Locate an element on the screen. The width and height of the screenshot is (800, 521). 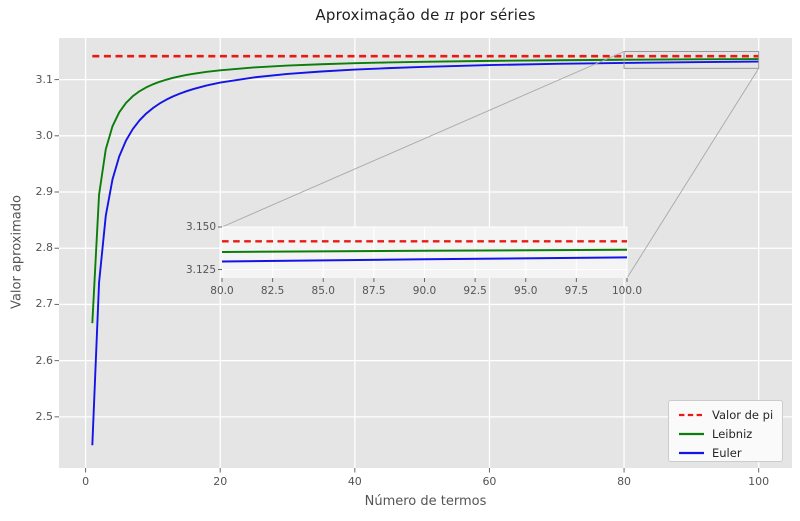
y-tick-label: 2.7 is located at coordinates (44, 304).